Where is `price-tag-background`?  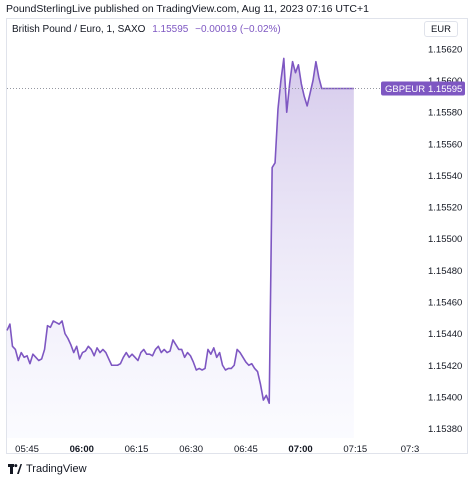 price-tag-background is located at coordinates (423, 88).